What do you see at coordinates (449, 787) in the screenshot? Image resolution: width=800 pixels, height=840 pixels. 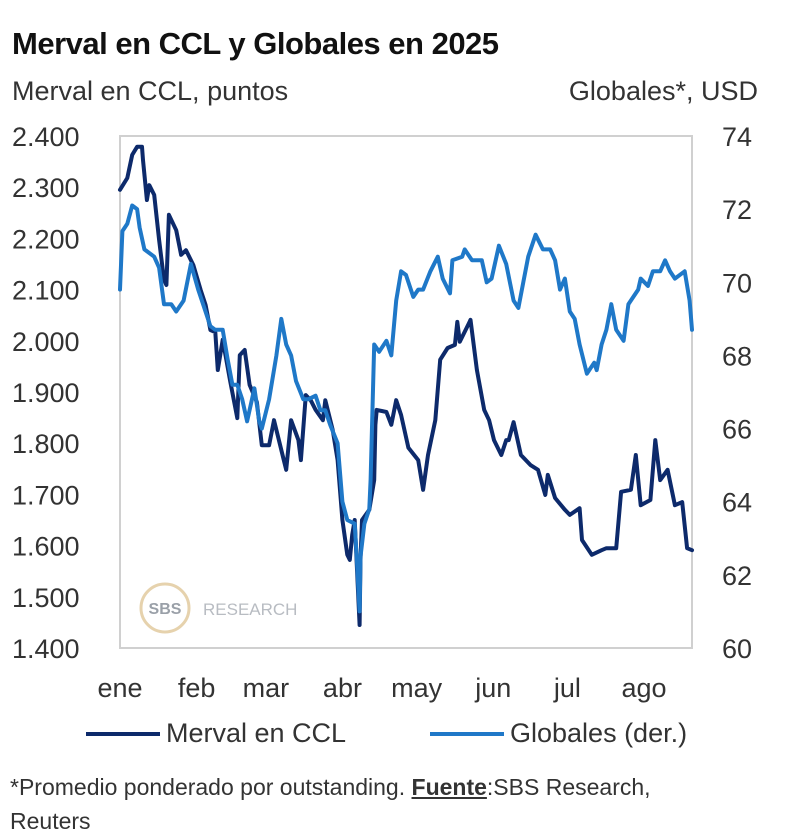 I see `footnote-source-label: Fuente` at bounding box center [449, 787].